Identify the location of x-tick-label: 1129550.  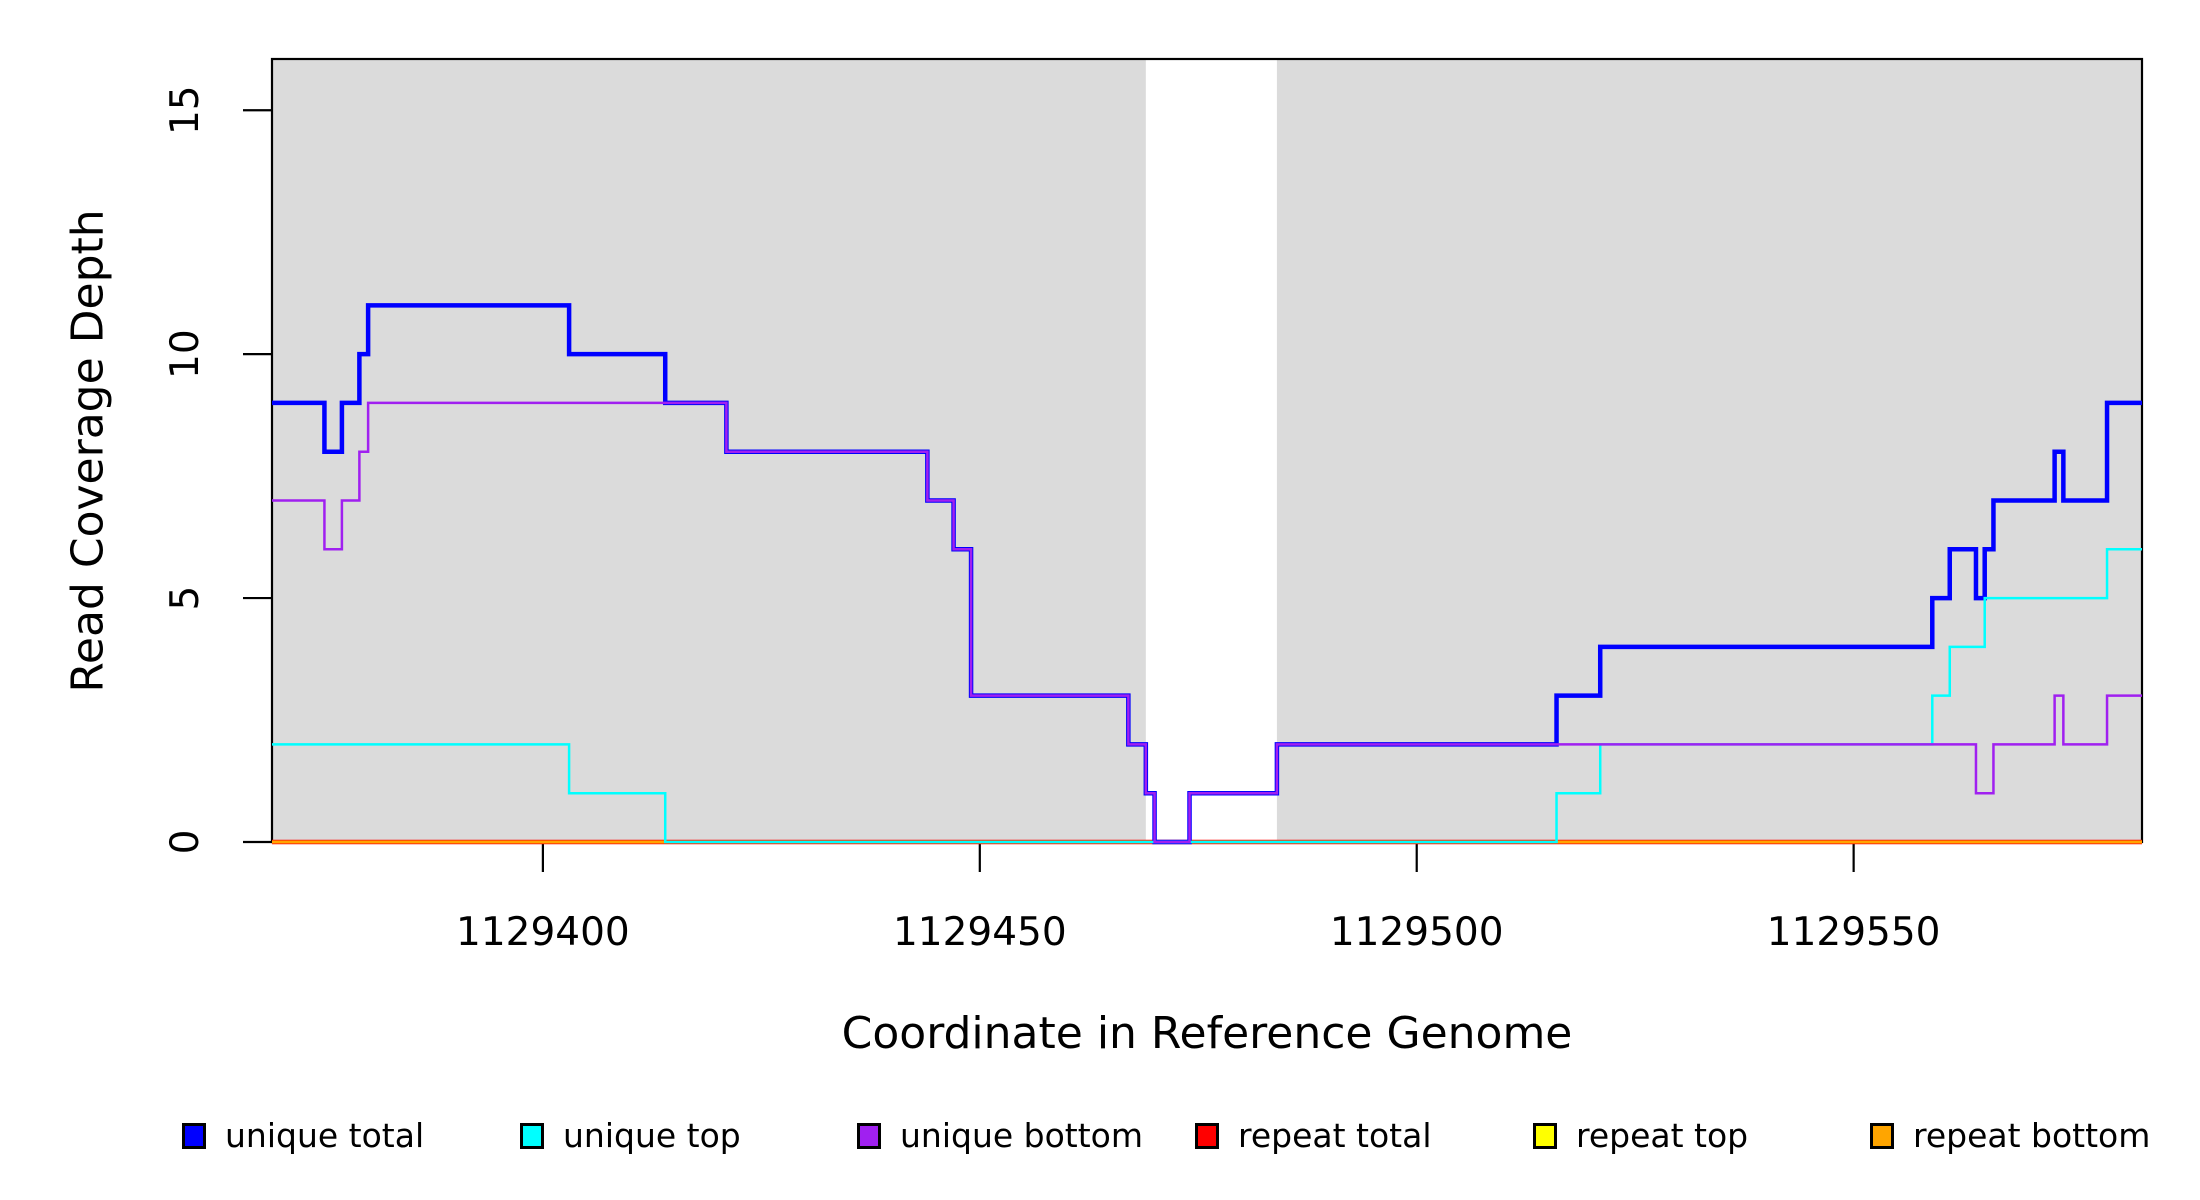
(1854, 932).